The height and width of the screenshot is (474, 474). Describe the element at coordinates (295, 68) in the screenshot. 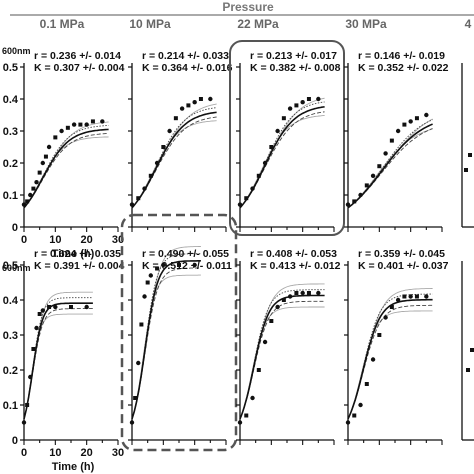

I see `annotation-k: K = 0.382 +/- 0.008` at that location.